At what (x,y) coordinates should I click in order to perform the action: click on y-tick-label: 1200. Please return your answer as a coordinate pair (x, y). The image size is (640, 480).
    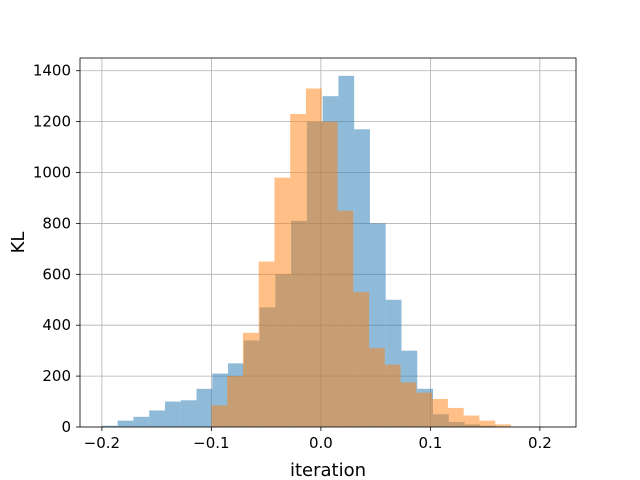
    Looking at the image, I should click on (52, 122).